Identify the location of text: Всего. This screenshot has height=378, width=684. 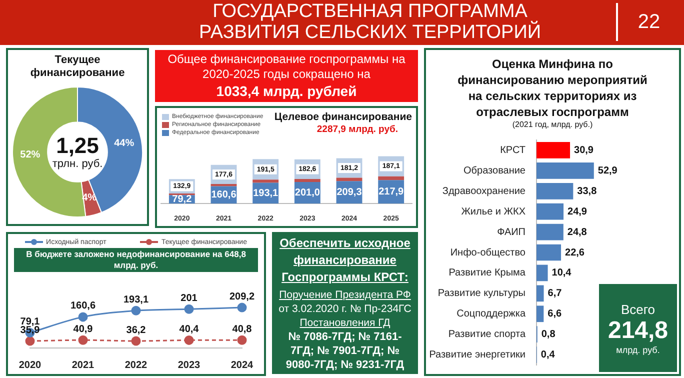
(638, 309).